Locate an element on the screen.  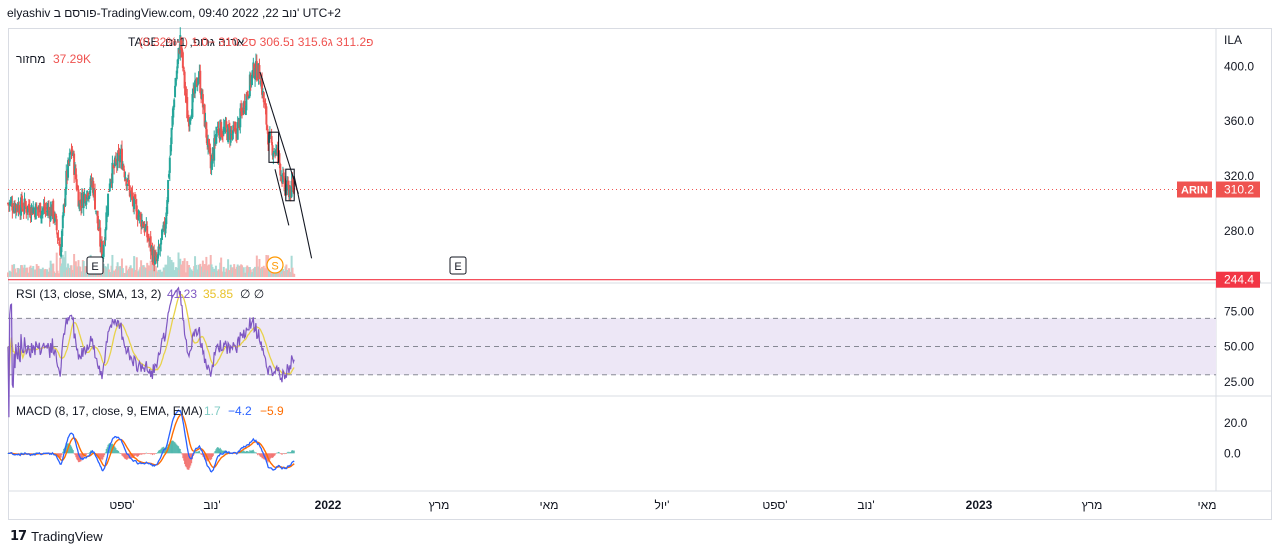
split-marker-icon is located at coordinates (275, 265).